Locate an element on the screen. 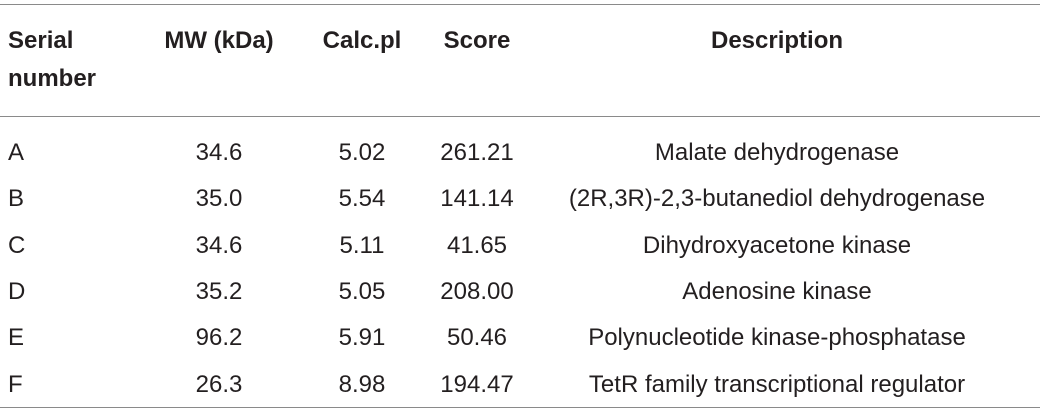 The width and height of the screenshot is (1040, 409). table-cell: Polynucleotide kinase-phosphatase is located at coordinates (777, 338).